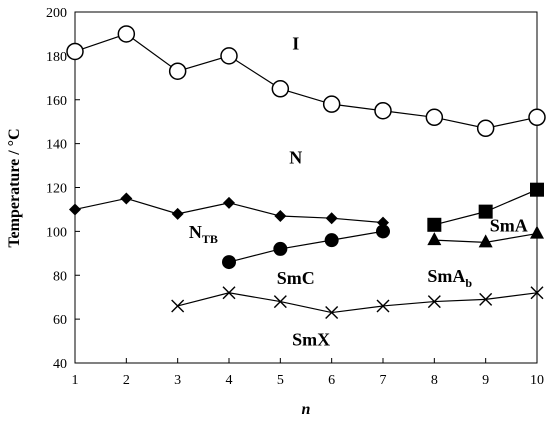 This screenshot has height=422, width=550. I want to click on x-tick-label: 10, so click(537, 380).